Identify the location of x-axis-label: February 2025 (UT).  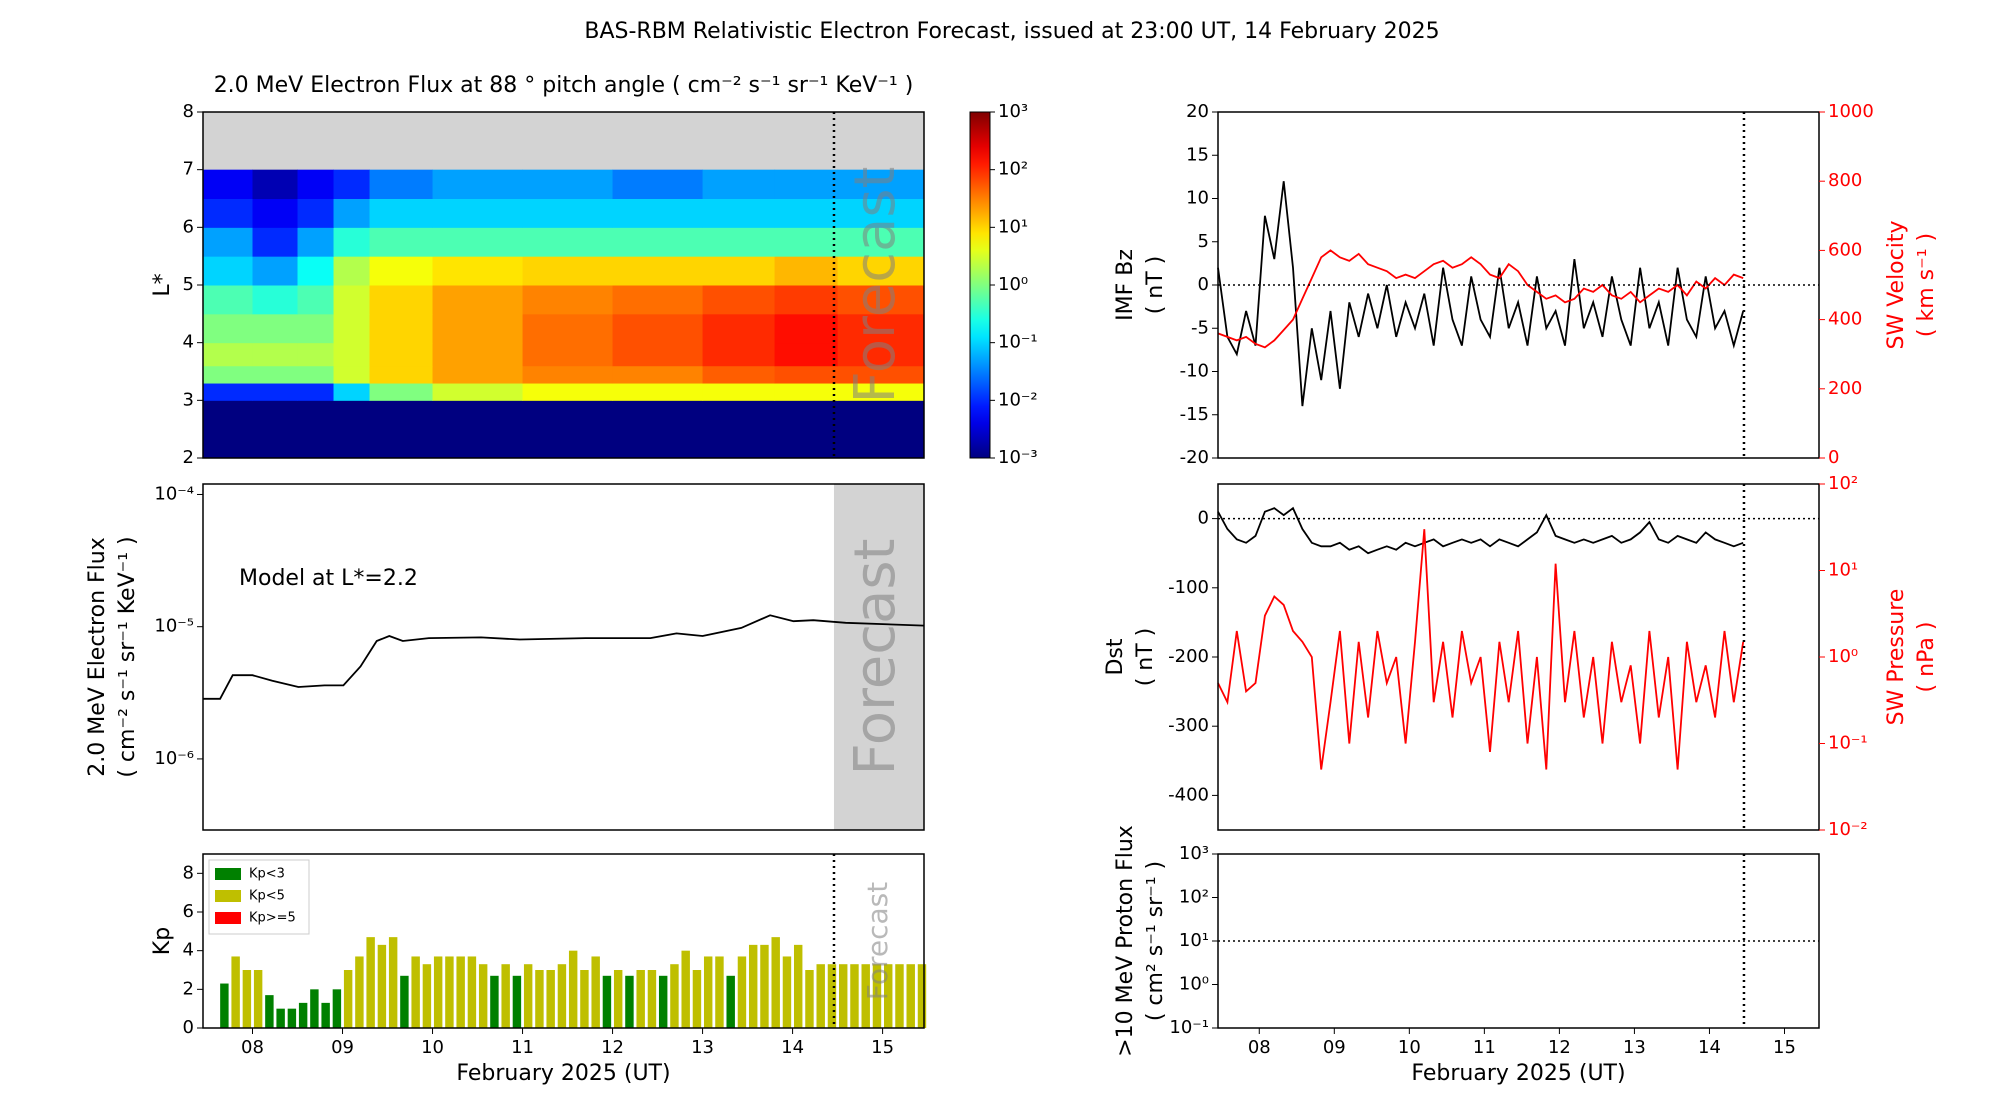
(1518, 1073).